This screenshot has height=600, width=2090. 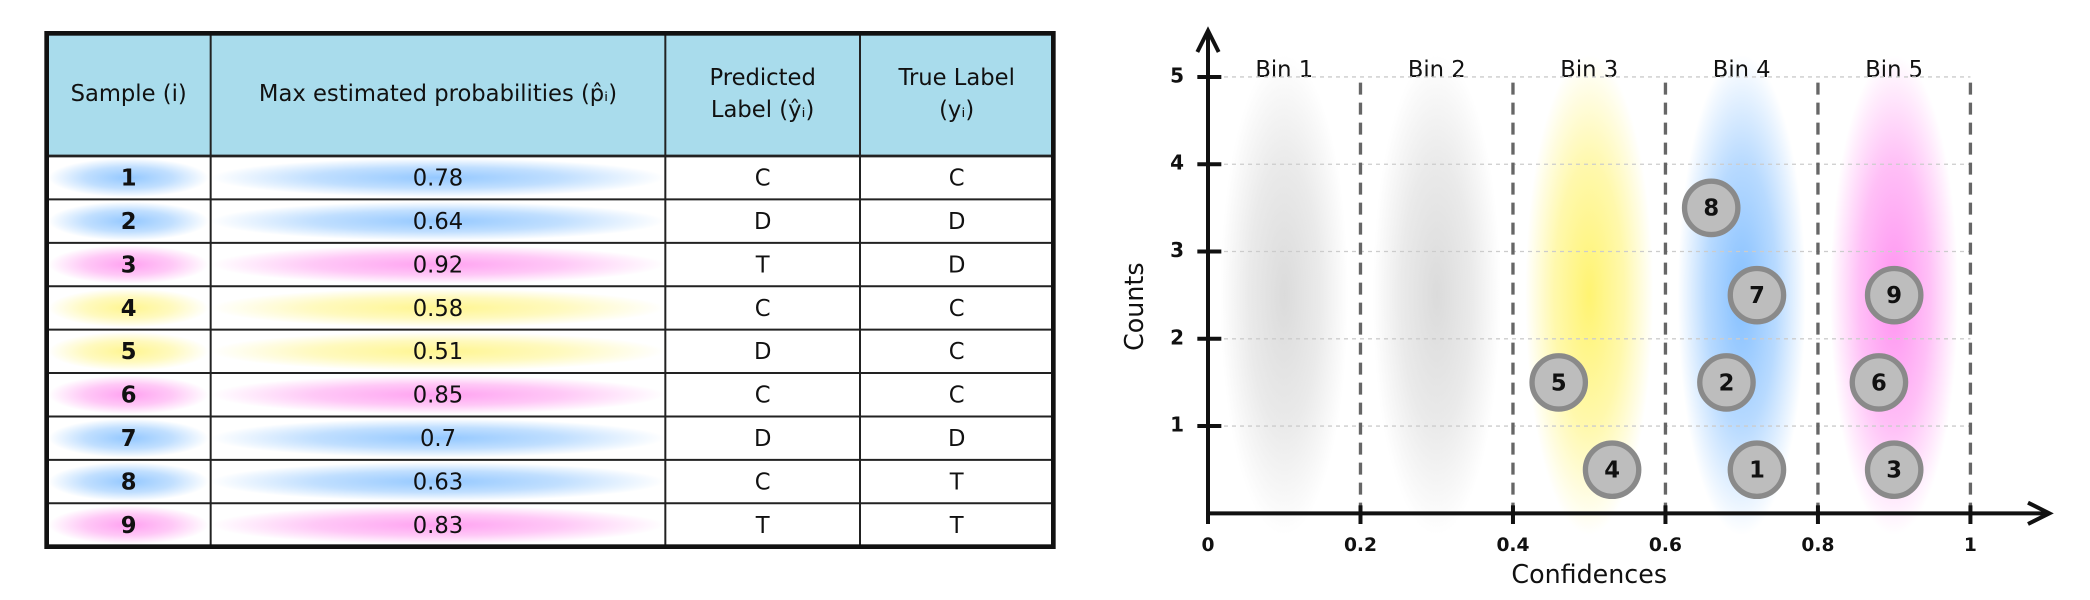 What do you see at coordinates (1177, 75) in the screenshot?
I see `y-tick-label: 5` at bounding box center [1177, 75].